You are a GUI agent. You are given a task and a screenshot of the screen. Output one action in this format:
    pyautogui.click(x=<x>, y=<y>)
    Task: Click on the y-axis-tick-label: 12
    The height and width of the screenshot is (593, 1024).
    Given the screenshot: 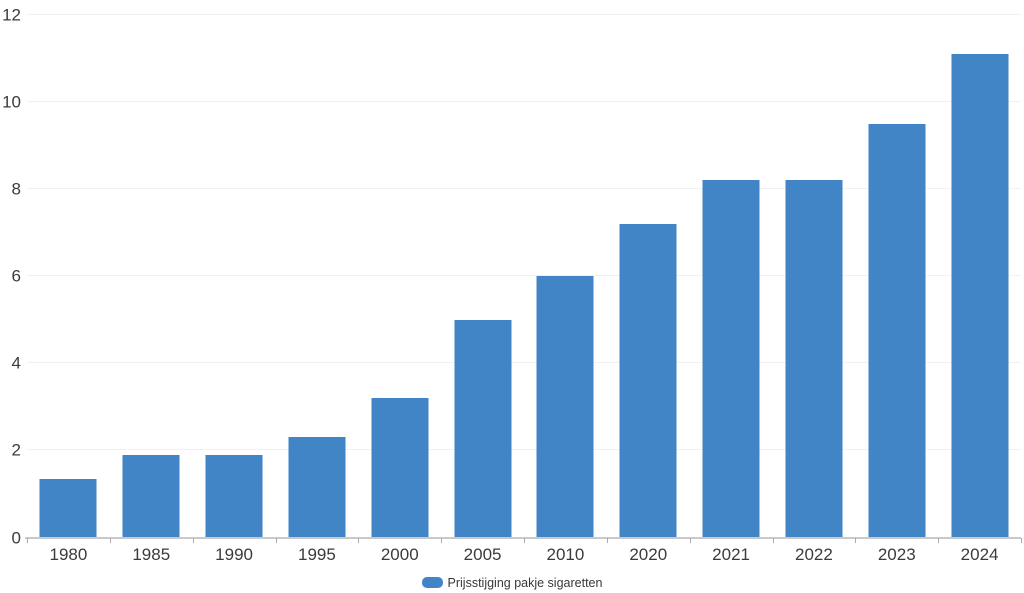 What is the action you would take?
    pyautogui.click(x=11, y=15)
    